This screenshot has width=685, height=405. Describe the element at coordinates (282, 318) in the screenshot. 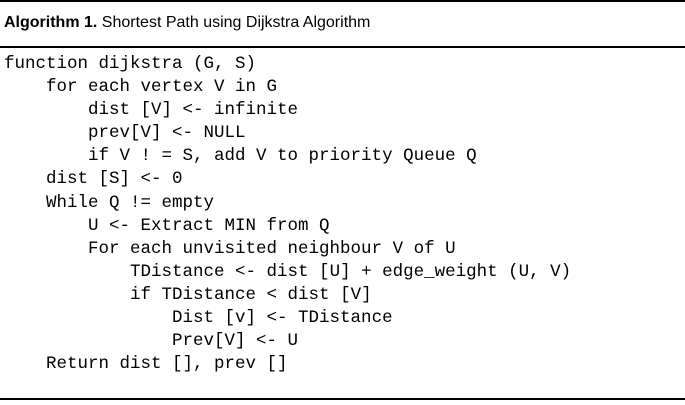

I see `code-text: Dist [v] <- TDistance` at that location.